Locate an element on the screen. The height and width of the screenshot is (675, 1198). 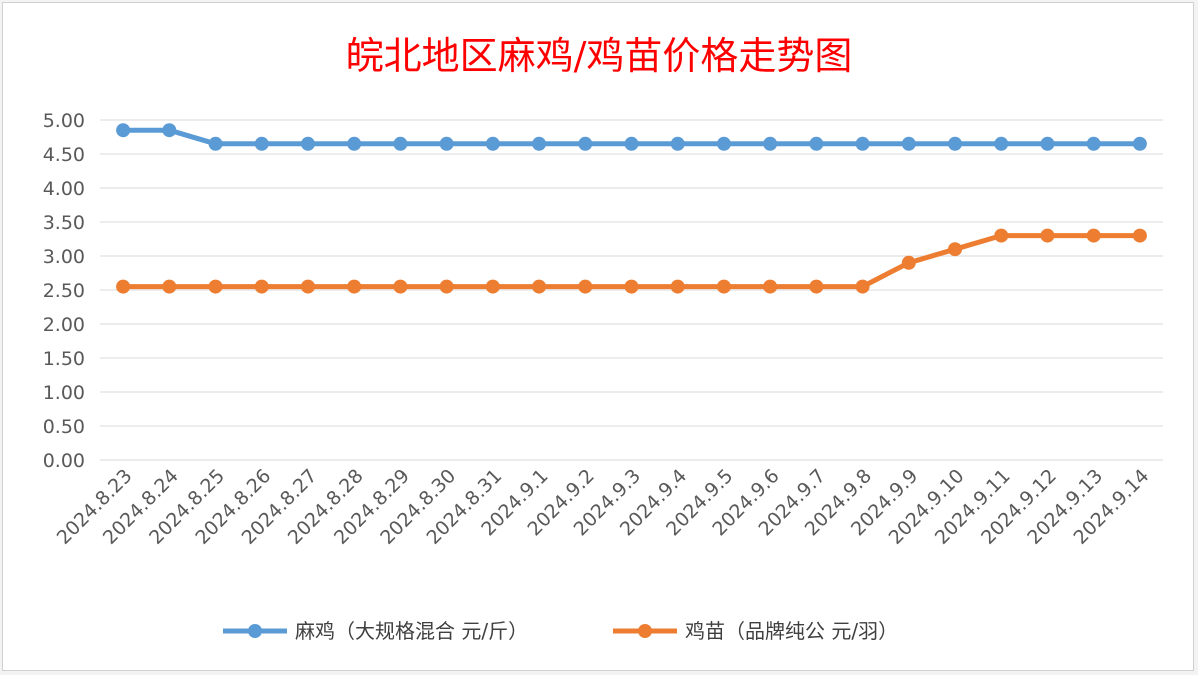
y-tick-label: 1.00 is located at coordinates (64, 393).